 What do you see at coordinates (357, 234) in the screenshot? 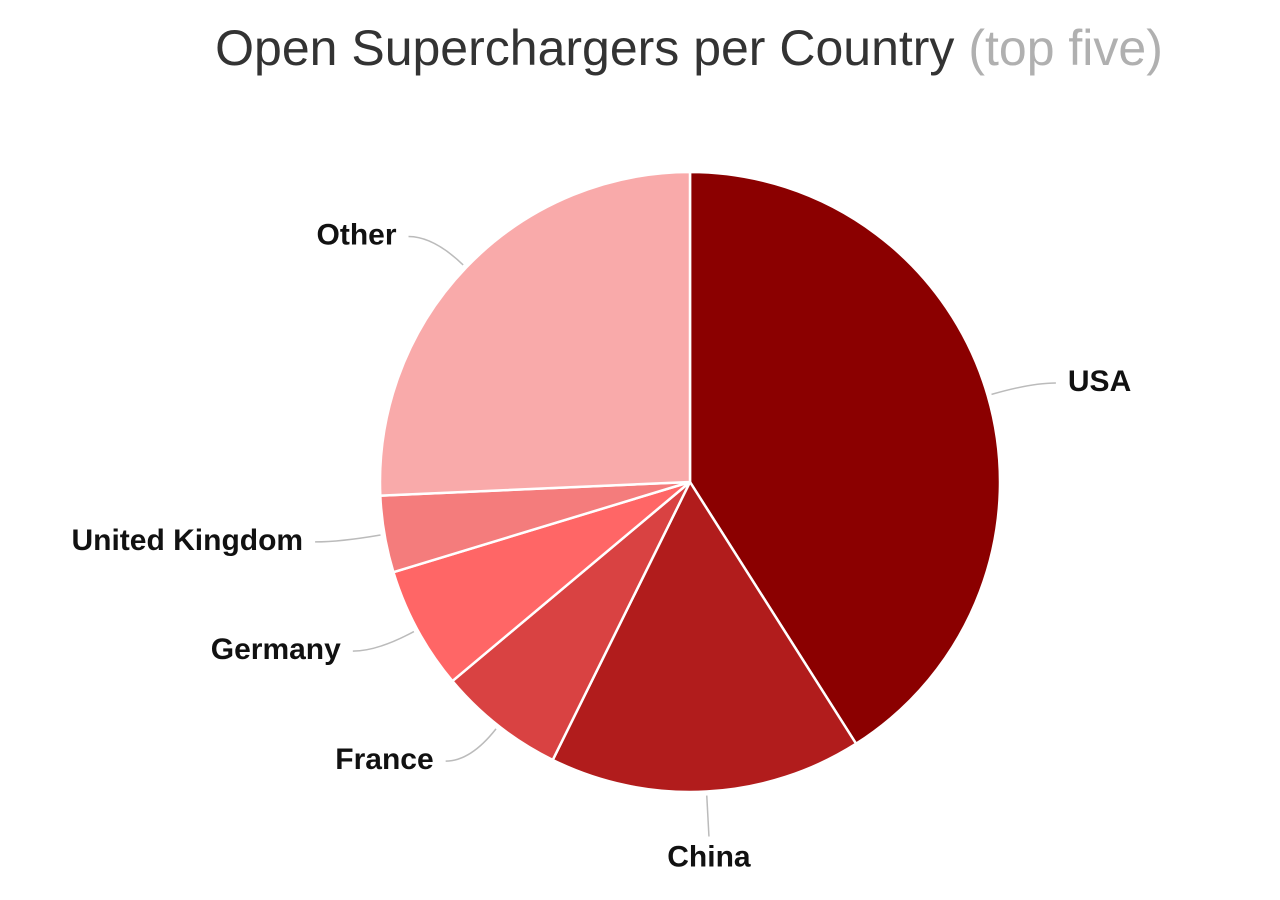
I see `slice-label: Other` at bounding box center [357, 234].